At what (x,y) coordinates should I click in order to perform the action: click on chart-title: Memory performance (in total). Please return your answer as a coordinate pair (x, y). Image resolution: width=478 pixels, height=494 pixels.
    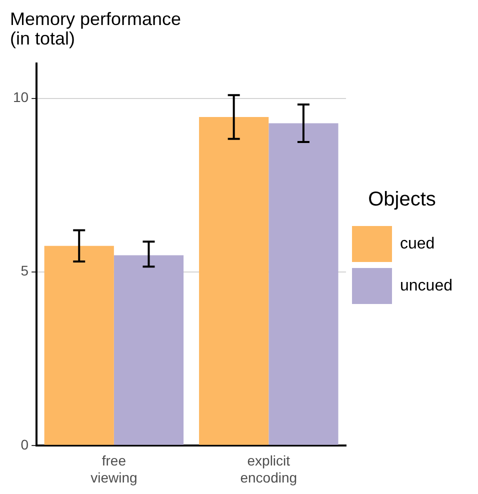
    Looking at the image, I should click on (96, 28).